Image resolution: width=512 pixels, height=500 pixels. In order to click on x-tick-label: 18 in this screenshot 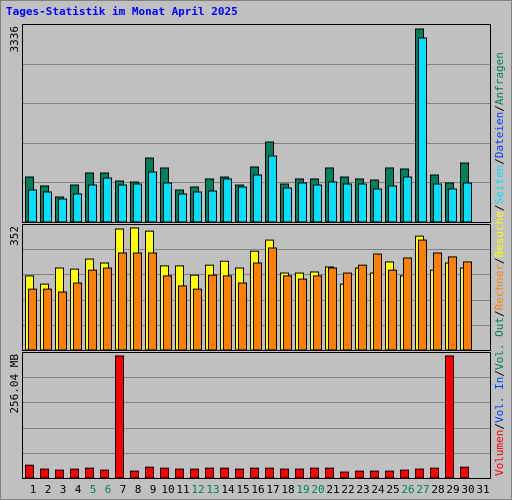, I will do `click(287, 489)`.